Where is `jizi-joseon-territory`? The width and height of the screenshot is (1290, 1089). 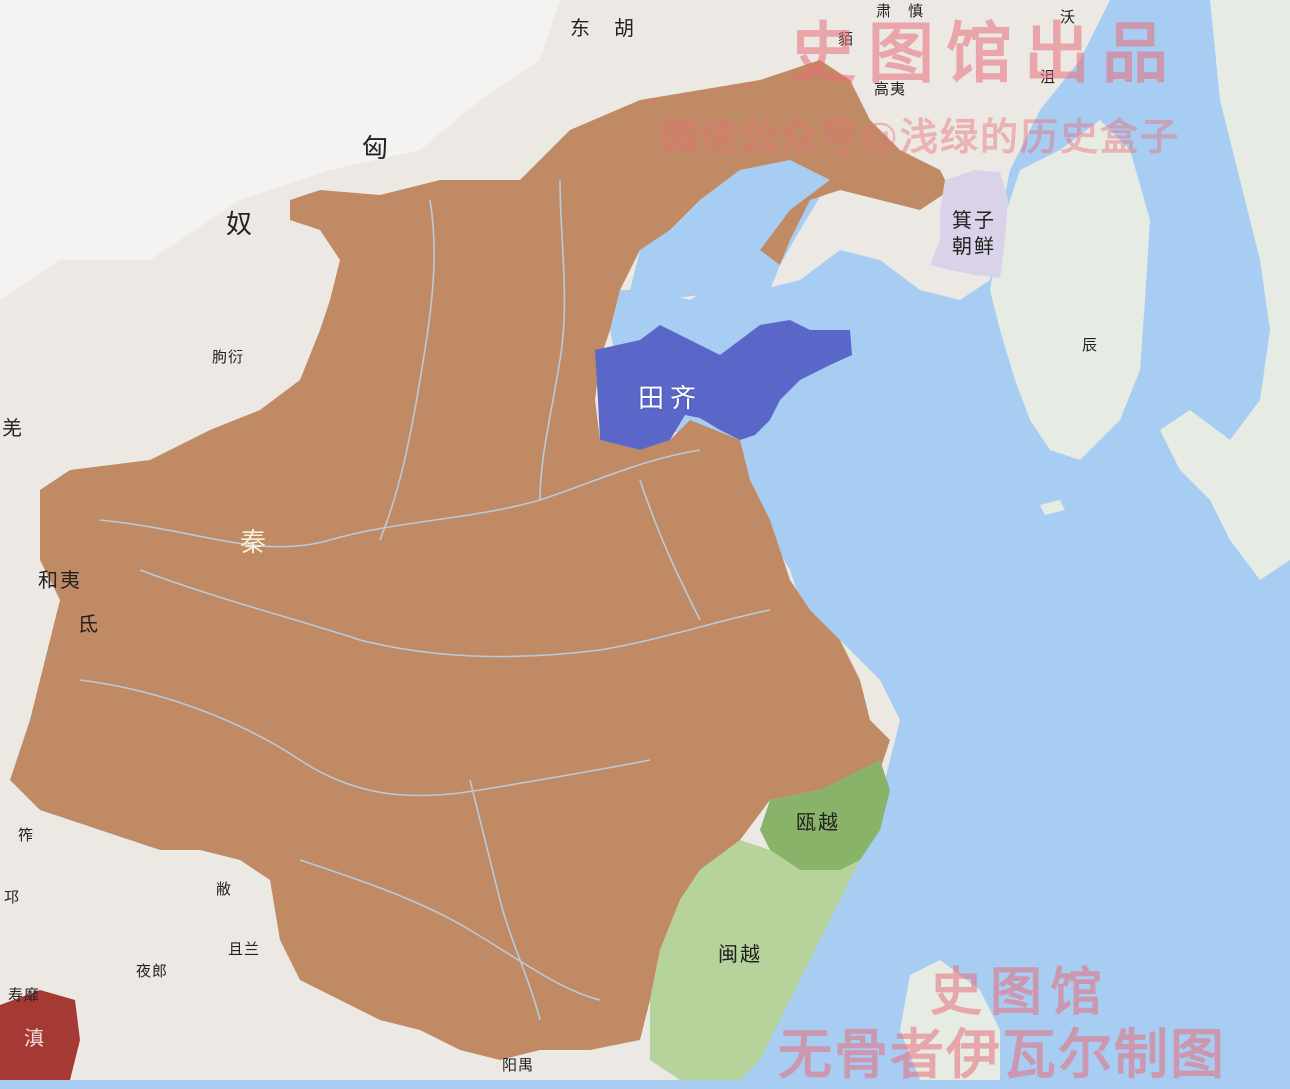 jizi-joseon-territory is located at coordinates (969, 224).